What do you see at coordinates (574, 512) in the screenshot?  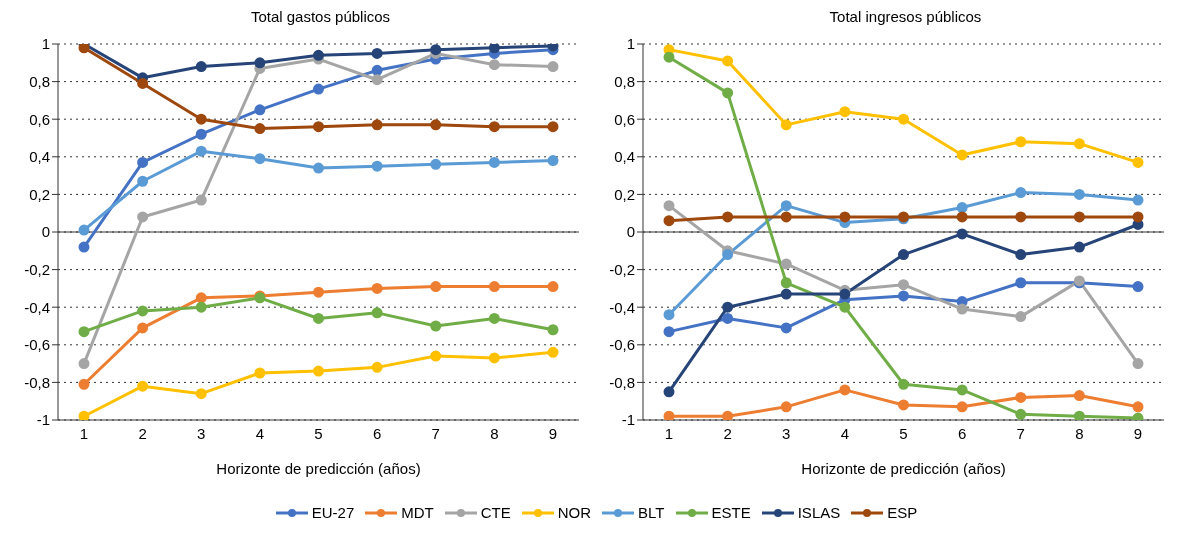 I see `legend-label: NOR` at bounding box center [574, 512].